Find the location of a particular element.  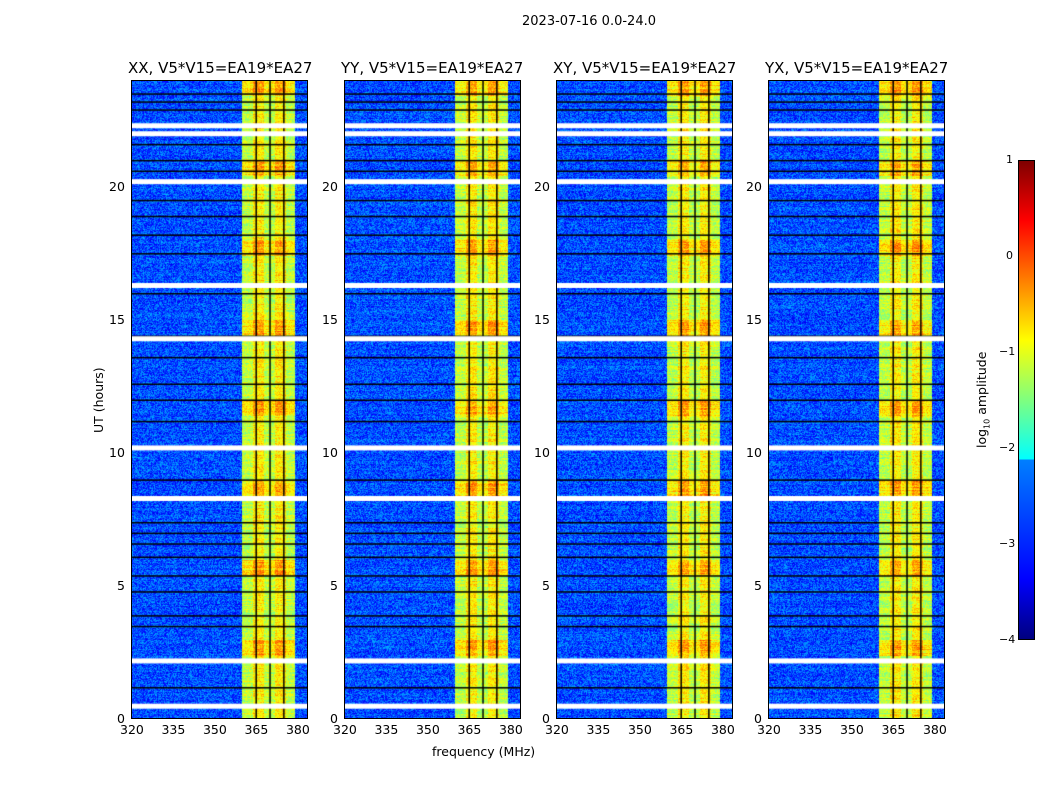

x-axis-label: frequency (MHz) is located at coordinates (484, 751).